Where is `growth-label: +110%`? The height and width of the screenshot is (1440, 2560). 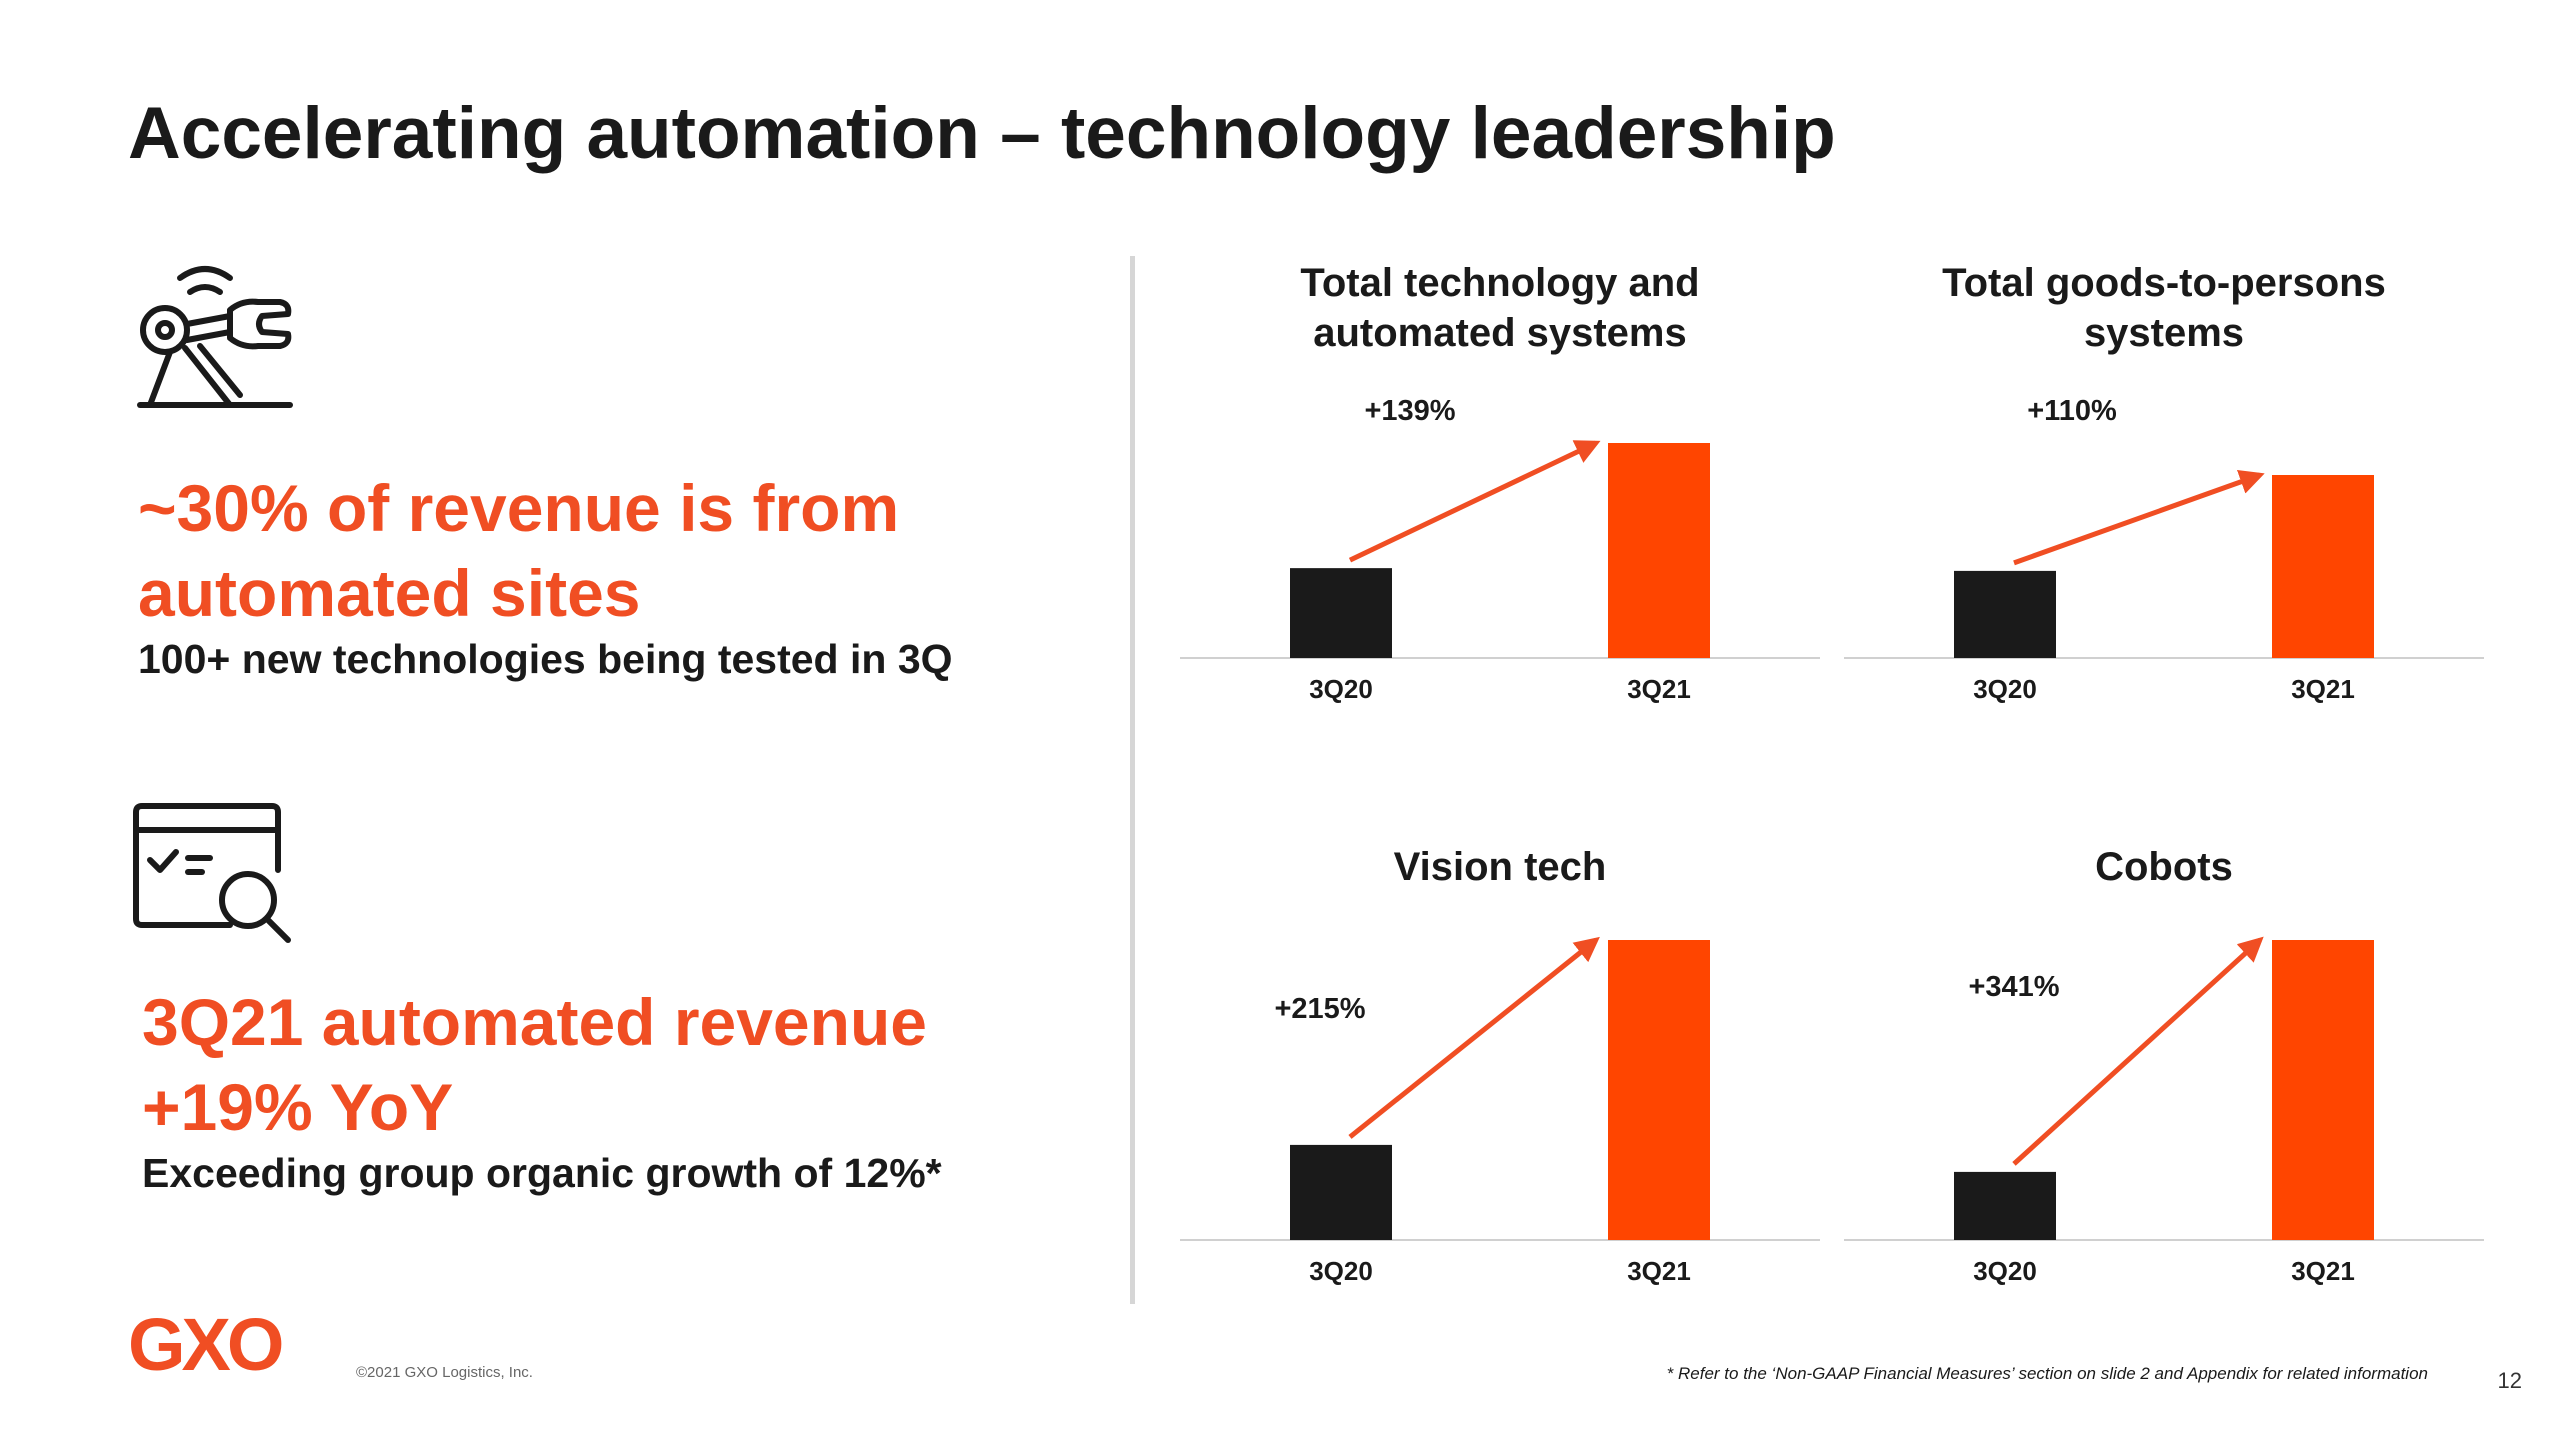
growth-label: +110% is located at coordinates (2072, 411).